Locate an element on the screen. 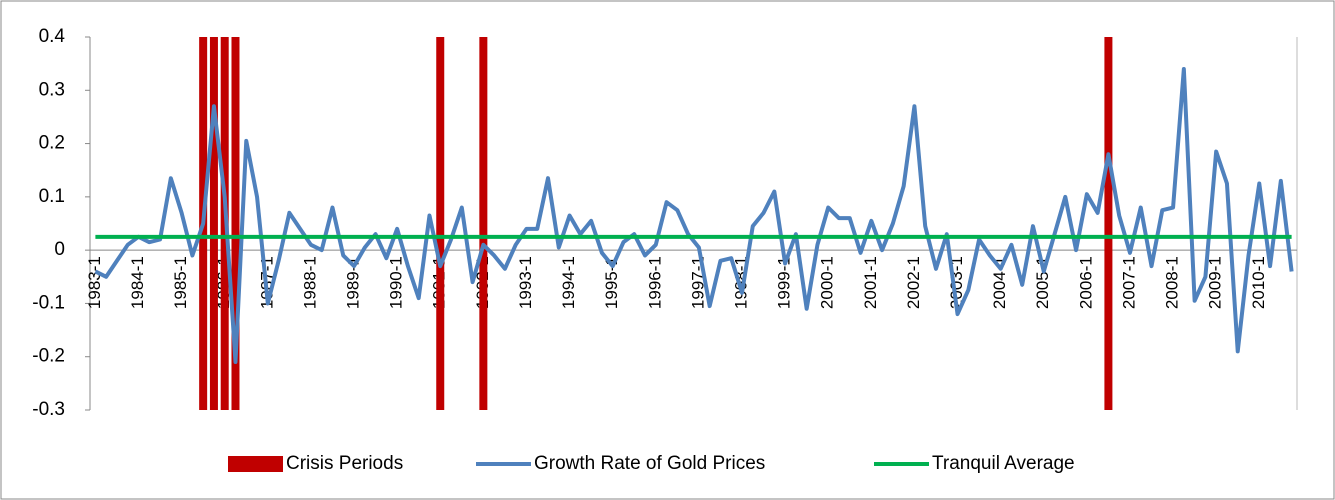  x-tick-label: 2008-1 is located at coordinates (1172, 282).